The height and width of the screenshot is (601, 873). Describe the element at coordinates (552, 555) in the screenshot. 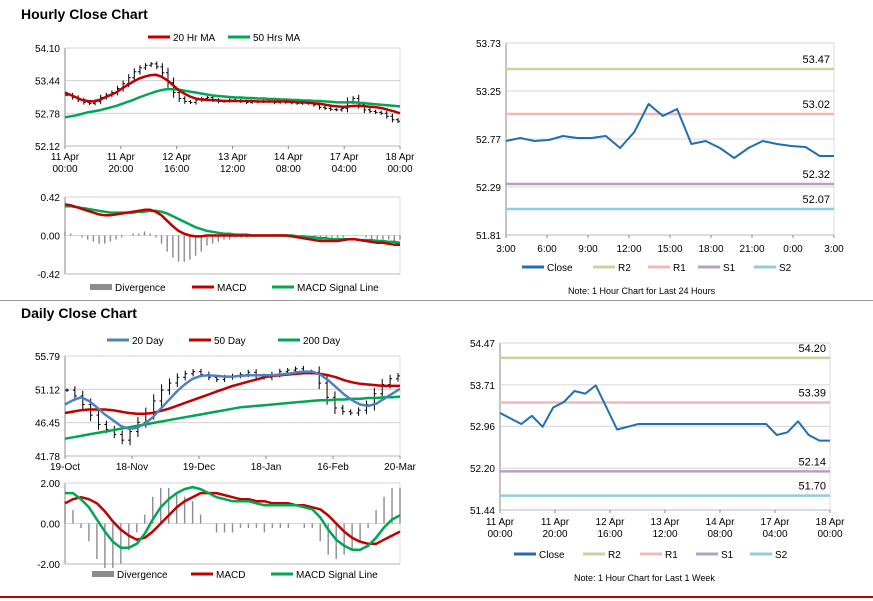

I see `daily-pivots-legend-label: Close` at that location.